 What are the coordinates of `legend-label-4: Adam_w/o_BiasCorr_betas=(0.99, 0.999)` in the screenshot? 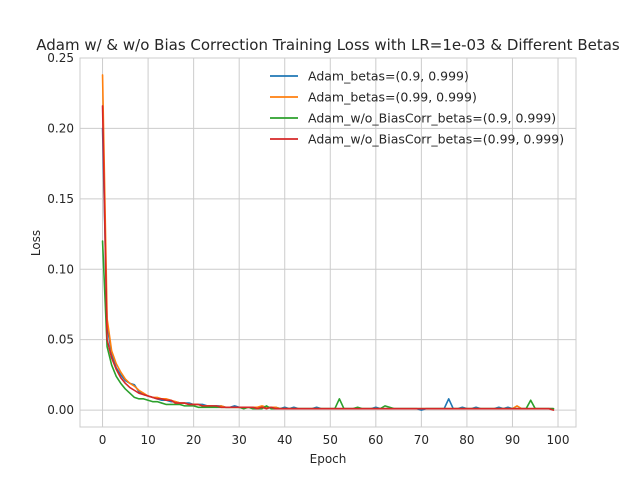 It's located at (436, 139).